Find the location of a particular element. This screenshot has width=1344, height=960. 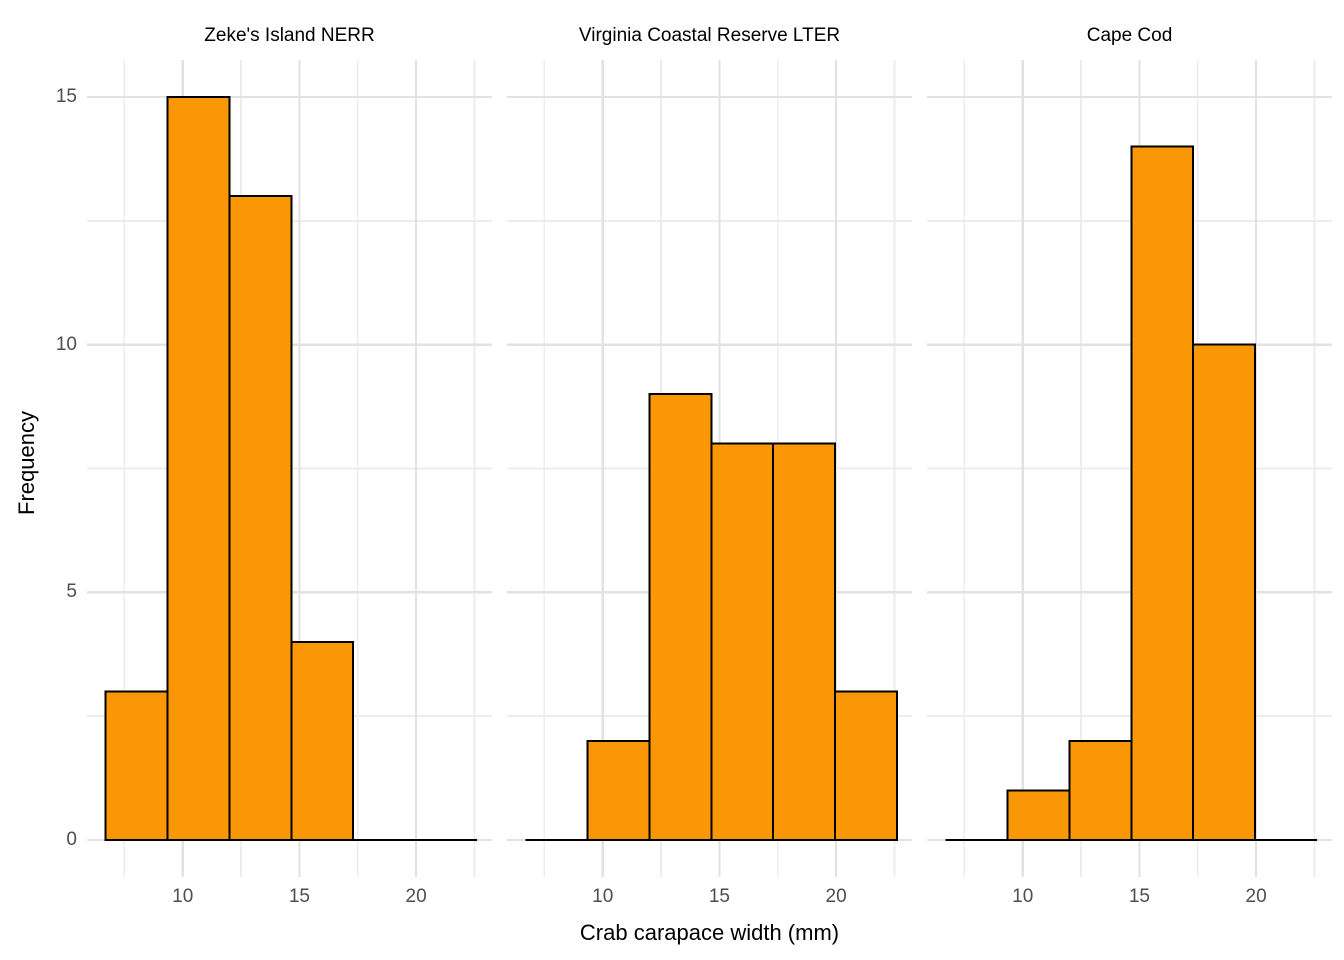

x-axis-title: Crab carapace width (mm) is located at coordinates (709, 932).